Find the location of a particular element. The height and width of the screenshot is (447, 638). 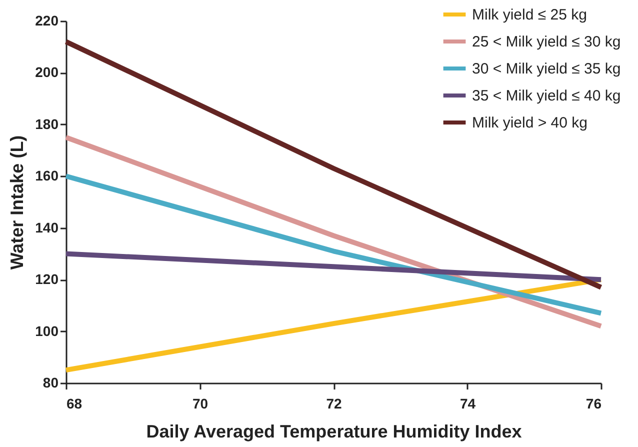

y-tick-label: 160 is located at coordinates (47, 176).